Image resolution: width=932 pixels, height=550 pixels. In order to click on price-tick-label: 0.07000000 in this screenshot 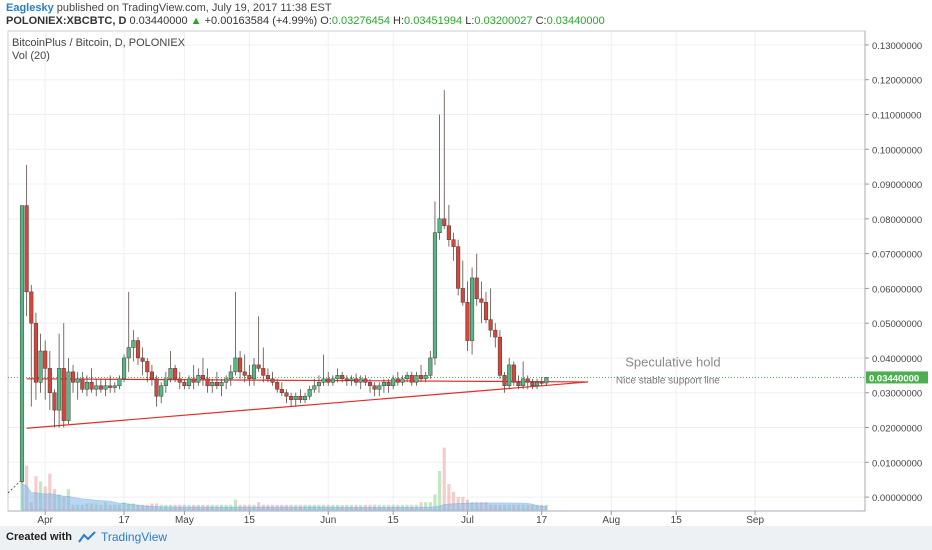, I will do `click(897, 255)`.